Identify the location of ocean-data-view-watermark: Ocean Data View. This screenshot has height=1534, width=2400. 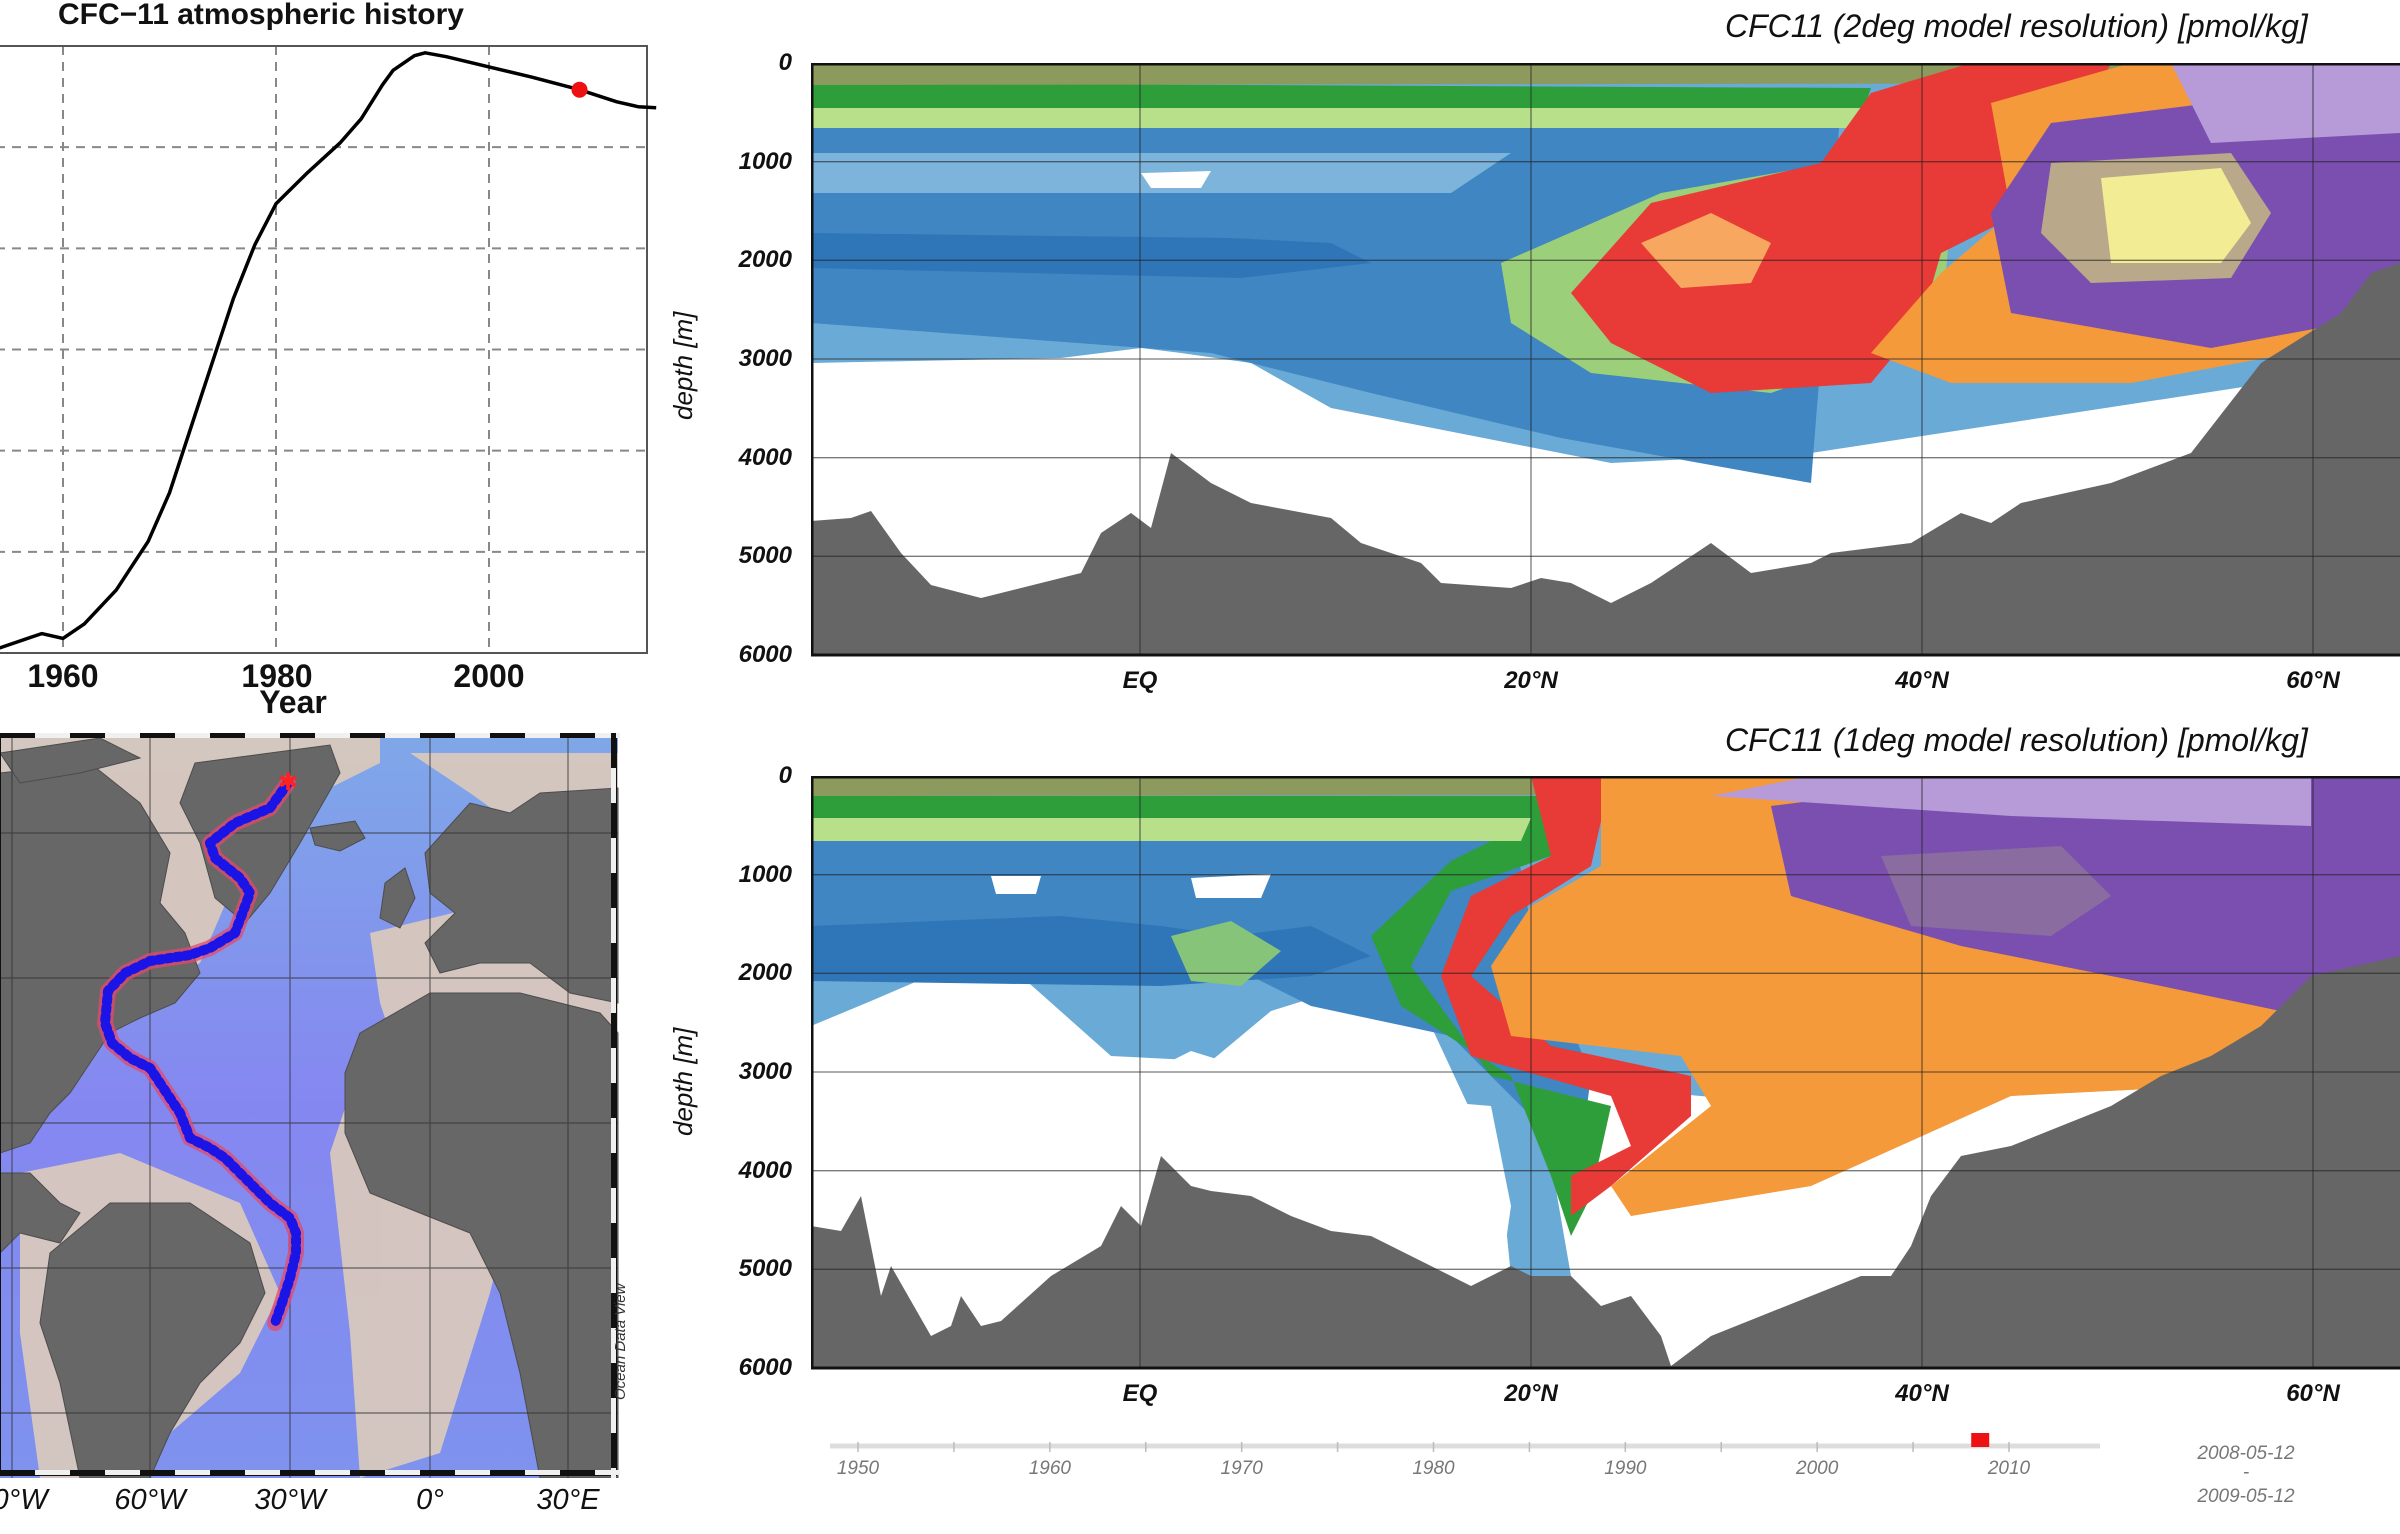
(620, 1341).